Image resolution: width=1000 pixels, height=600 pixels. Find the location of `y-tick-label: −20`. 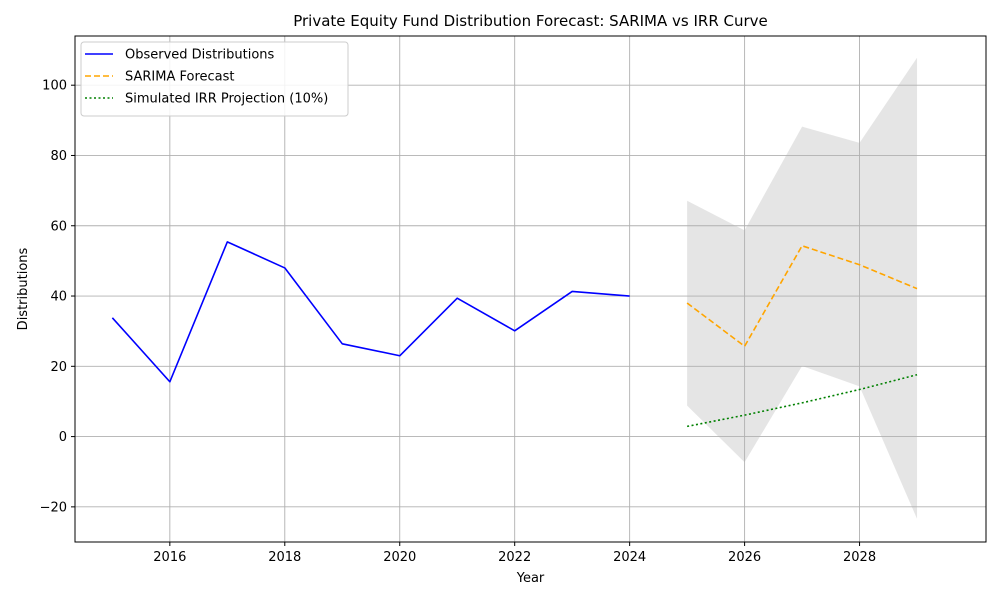

y-tick-label: −20 is located at coordinates (53, 507).